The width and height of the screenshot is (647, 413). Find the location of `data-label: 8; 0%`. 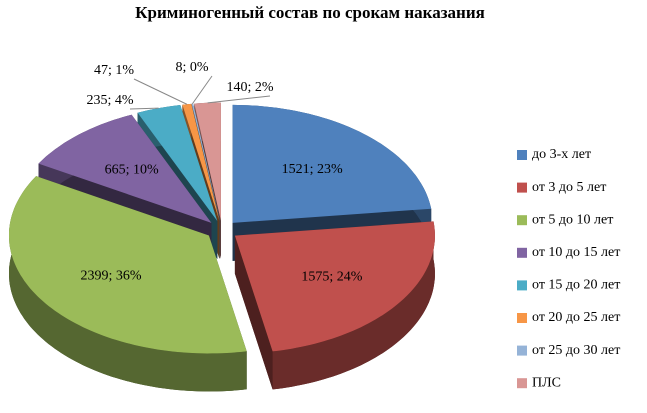

data-label: 8; 0% is located at coordinates (191, 67).